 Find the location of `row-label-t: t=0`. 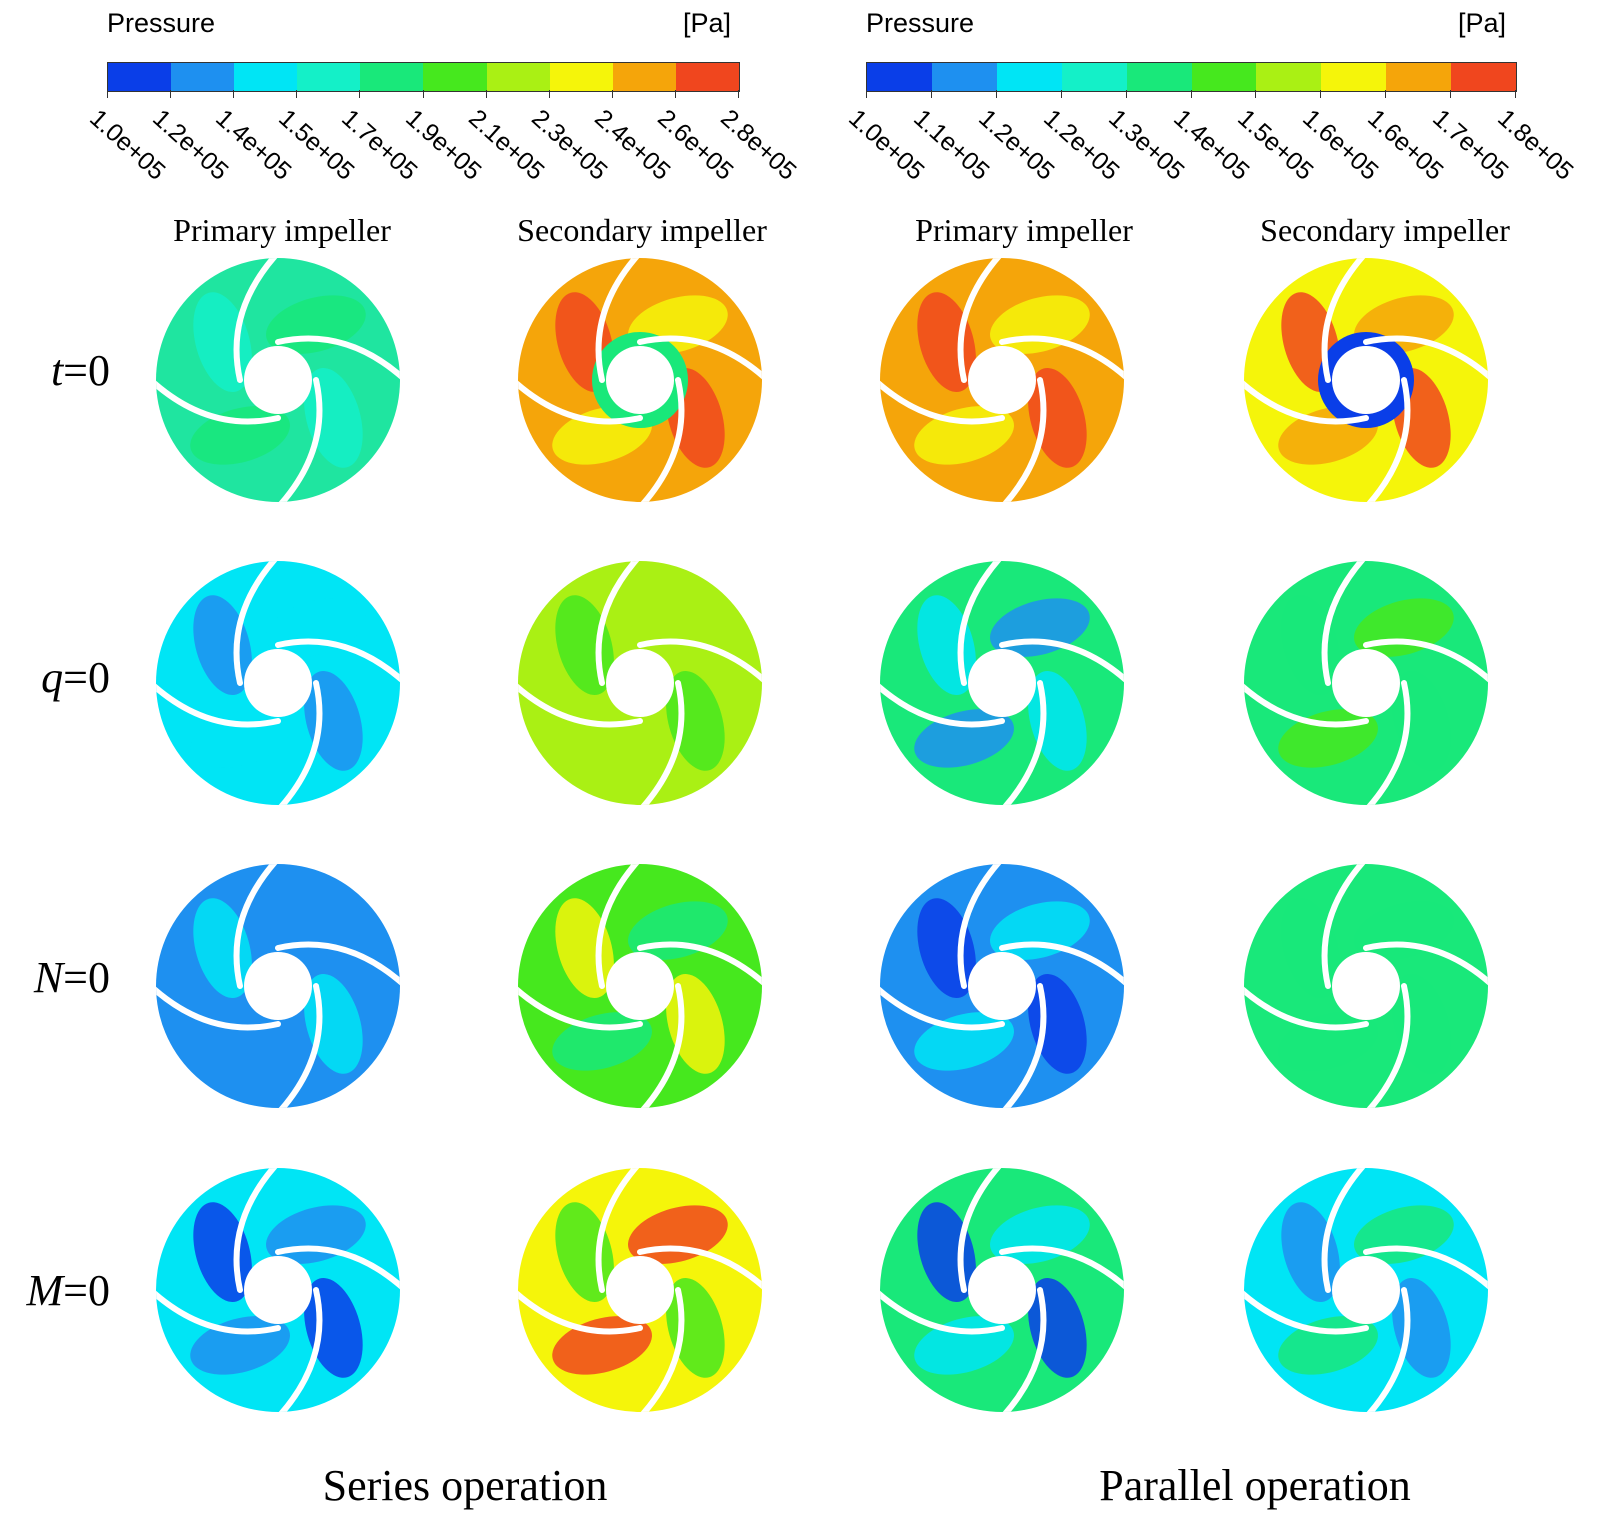

row-label-t: t=0 is located at coordinates (80, 370).